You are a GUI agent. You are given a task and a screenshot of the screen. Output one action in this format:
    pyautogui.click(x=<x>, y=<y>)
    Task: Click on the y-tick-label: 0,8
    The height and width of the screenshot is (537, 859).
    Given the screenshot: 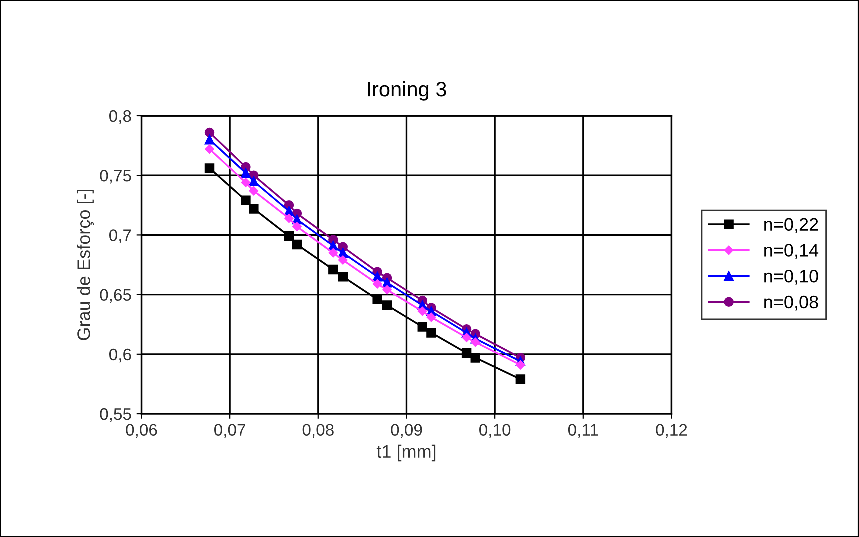 What is the action you would take?
    pyautogui.click(x=120, y=117)
    